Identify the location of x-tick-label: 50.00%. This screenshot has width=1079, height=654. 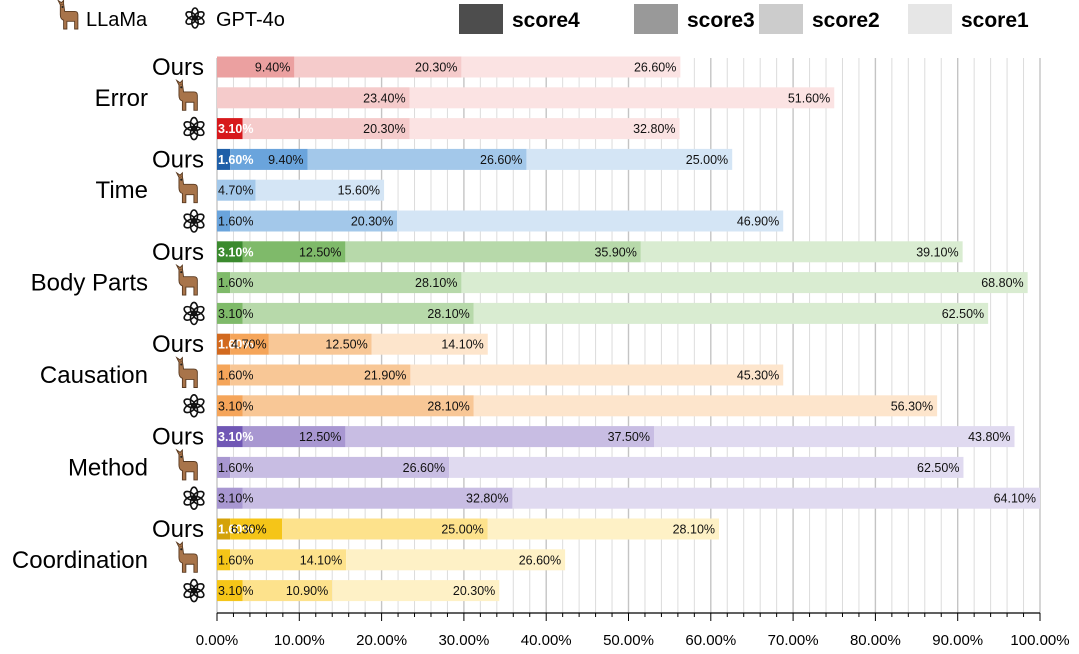
(628, 640).